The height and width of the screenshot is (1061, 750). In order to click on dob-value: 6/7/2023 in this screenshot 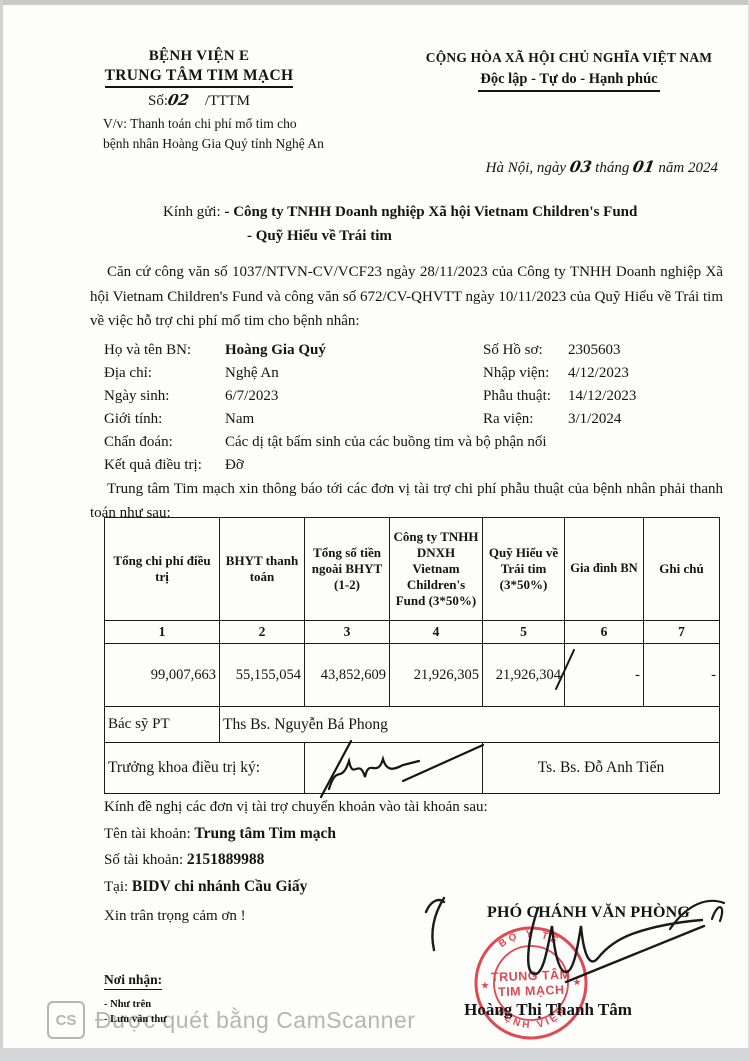, I will do `click(252, 396)`.